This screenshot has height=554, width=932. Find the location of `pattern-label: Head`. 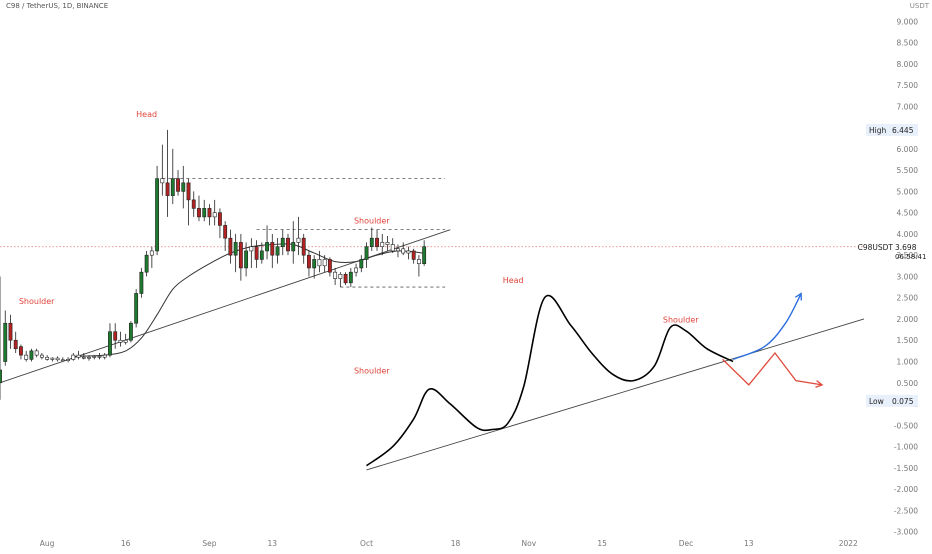

pattern-label: Head is located at coordinates (513, 280).